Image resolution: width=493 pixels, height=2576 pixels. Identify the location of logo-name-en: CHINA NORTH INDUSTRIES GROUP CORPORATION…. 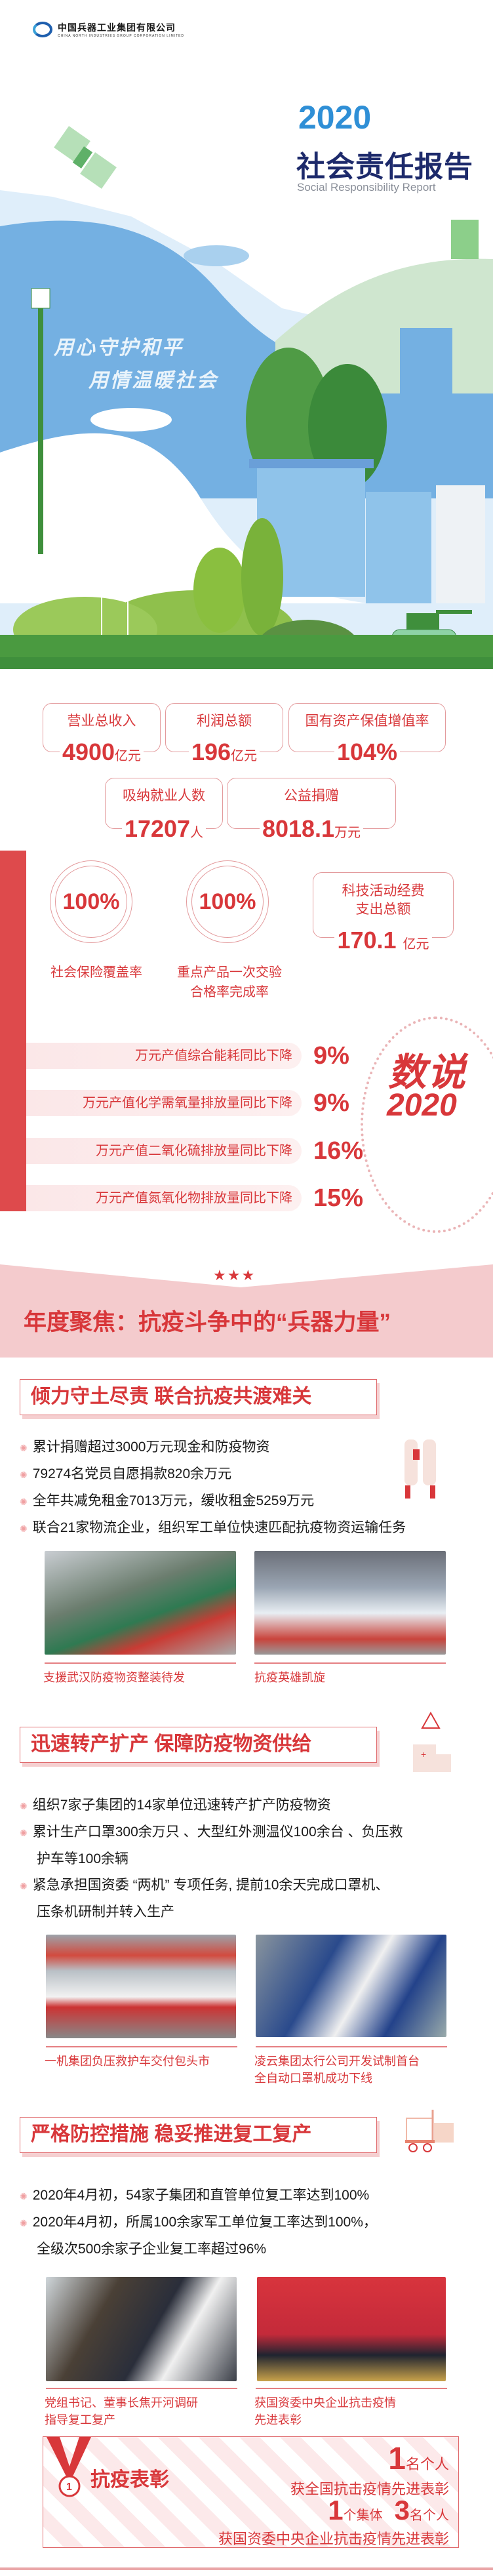
(122, 36).